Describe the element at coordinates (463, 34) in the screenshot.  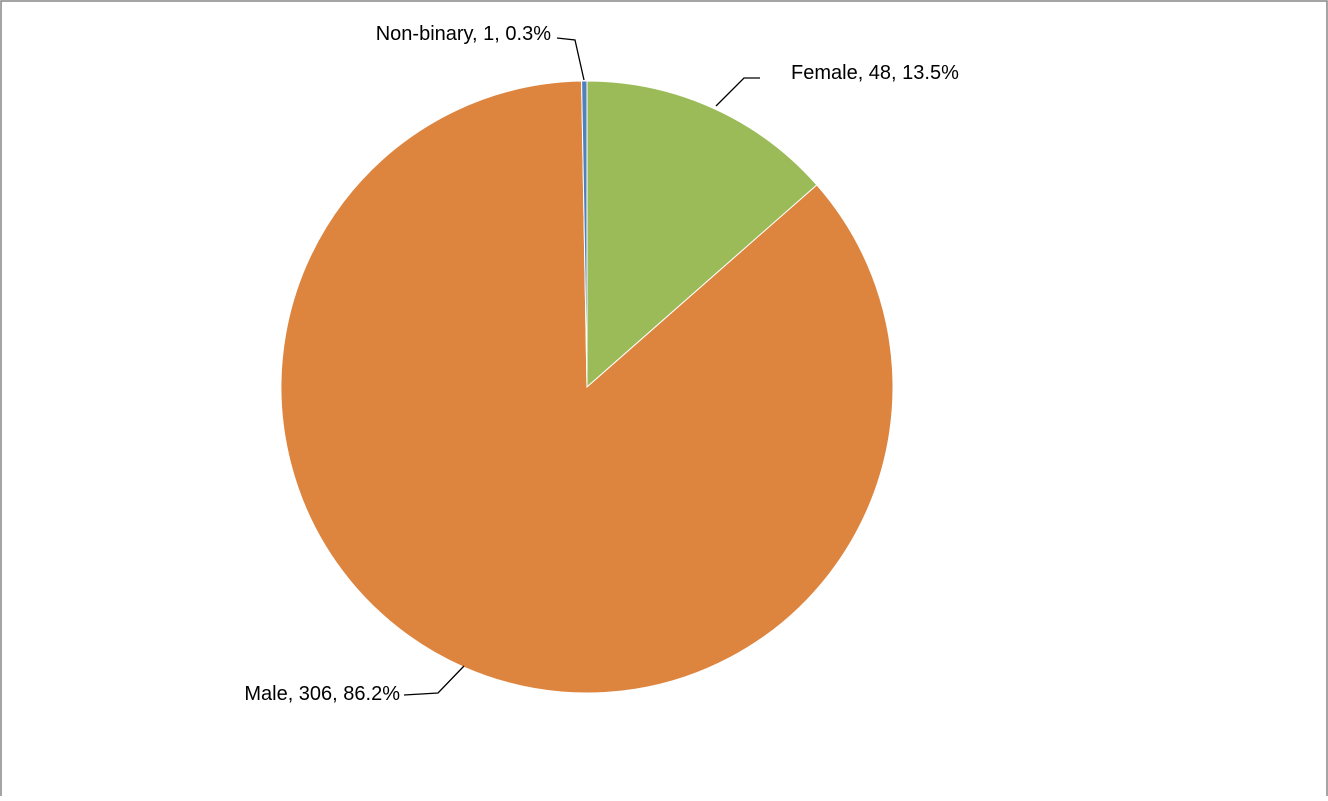
I see `data-label-non-binary: Non-binary, 1, 0.3%` at that location.